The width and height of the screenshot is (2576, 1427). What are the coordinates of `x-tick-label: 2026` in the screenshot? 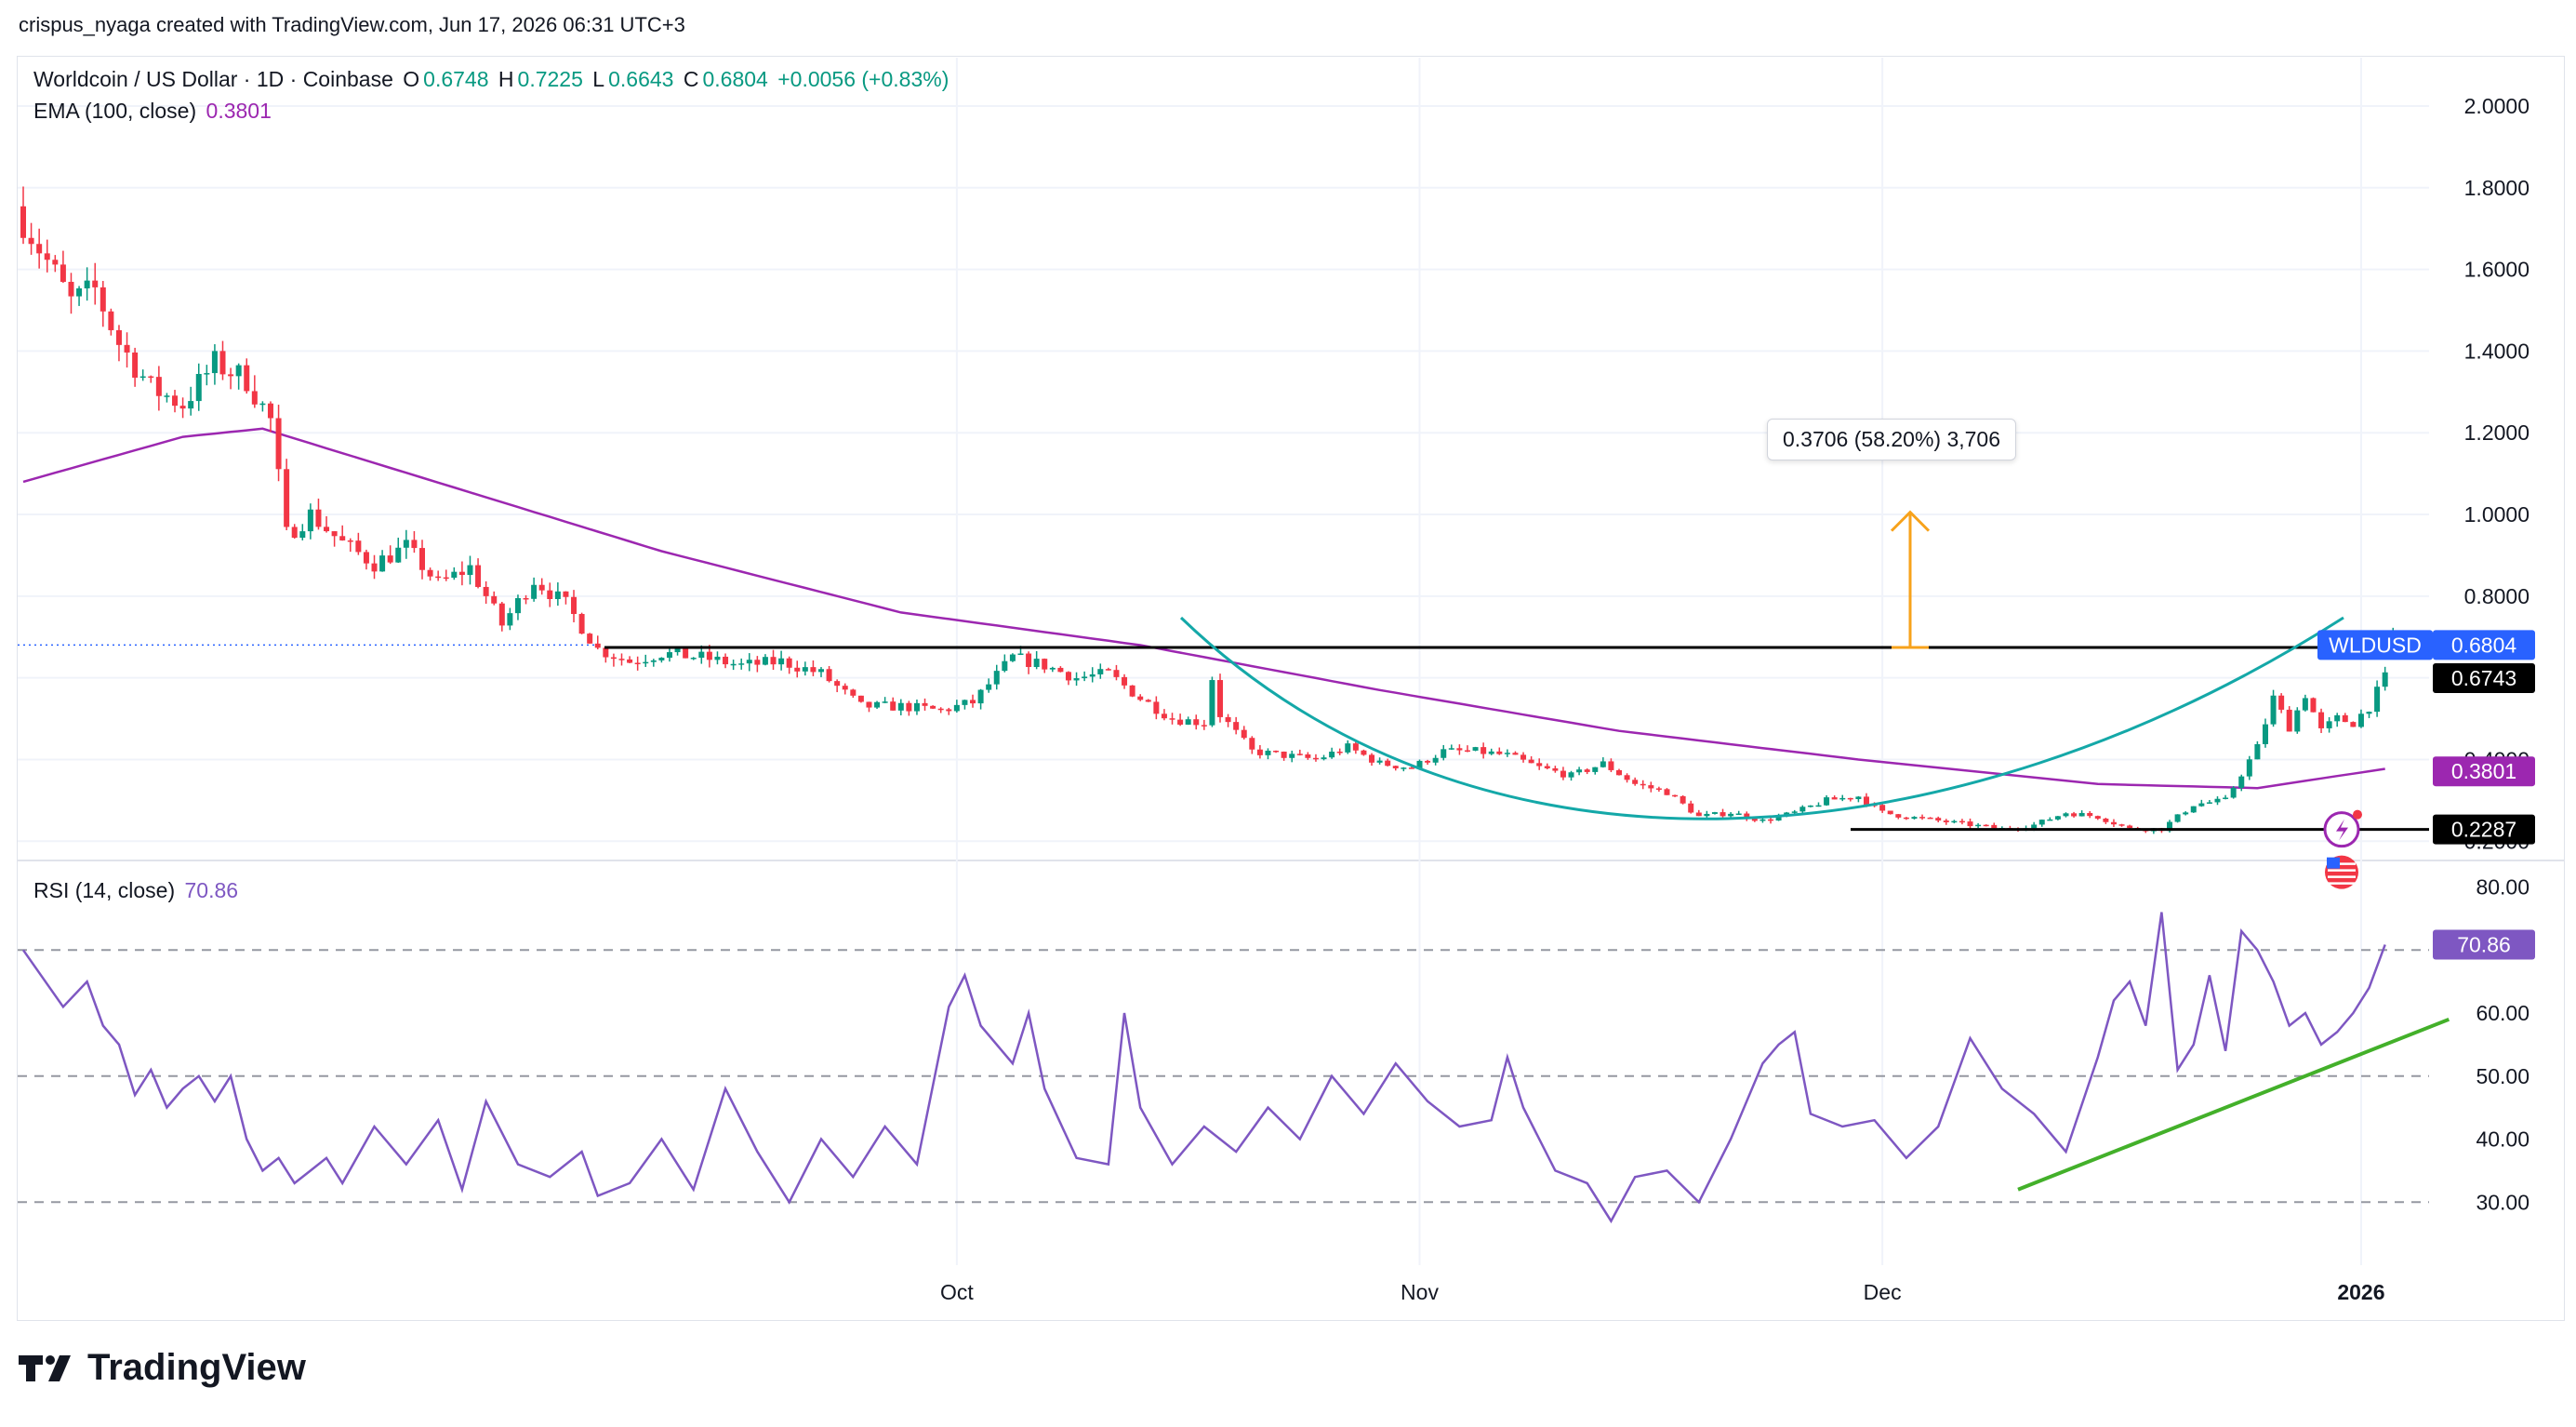 It's located at (2360, 1292).